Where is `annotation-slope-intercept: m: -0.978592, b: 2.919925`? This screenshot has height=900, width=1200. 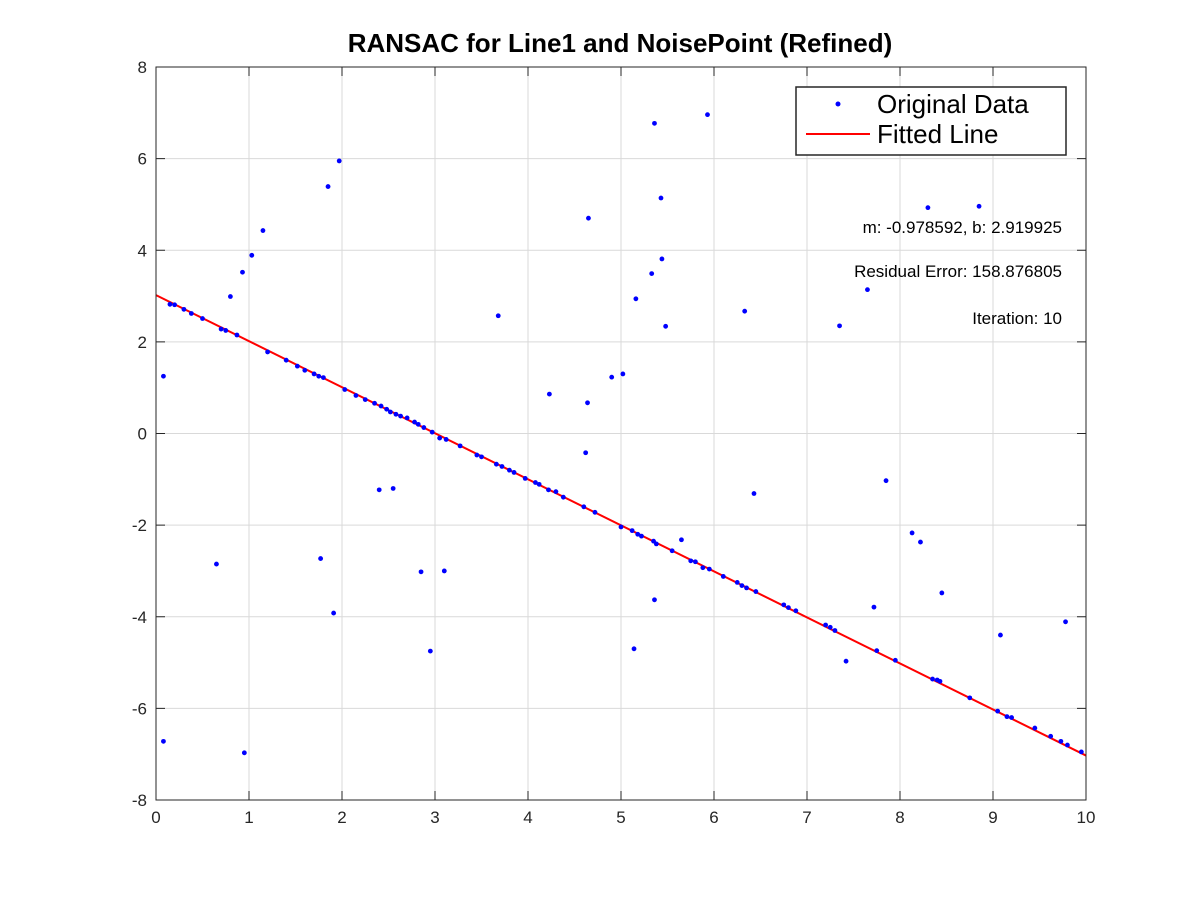
annotation-slope-intercept: m: -0.978592, b: 2.919925 is located at coordinates (962, 227).